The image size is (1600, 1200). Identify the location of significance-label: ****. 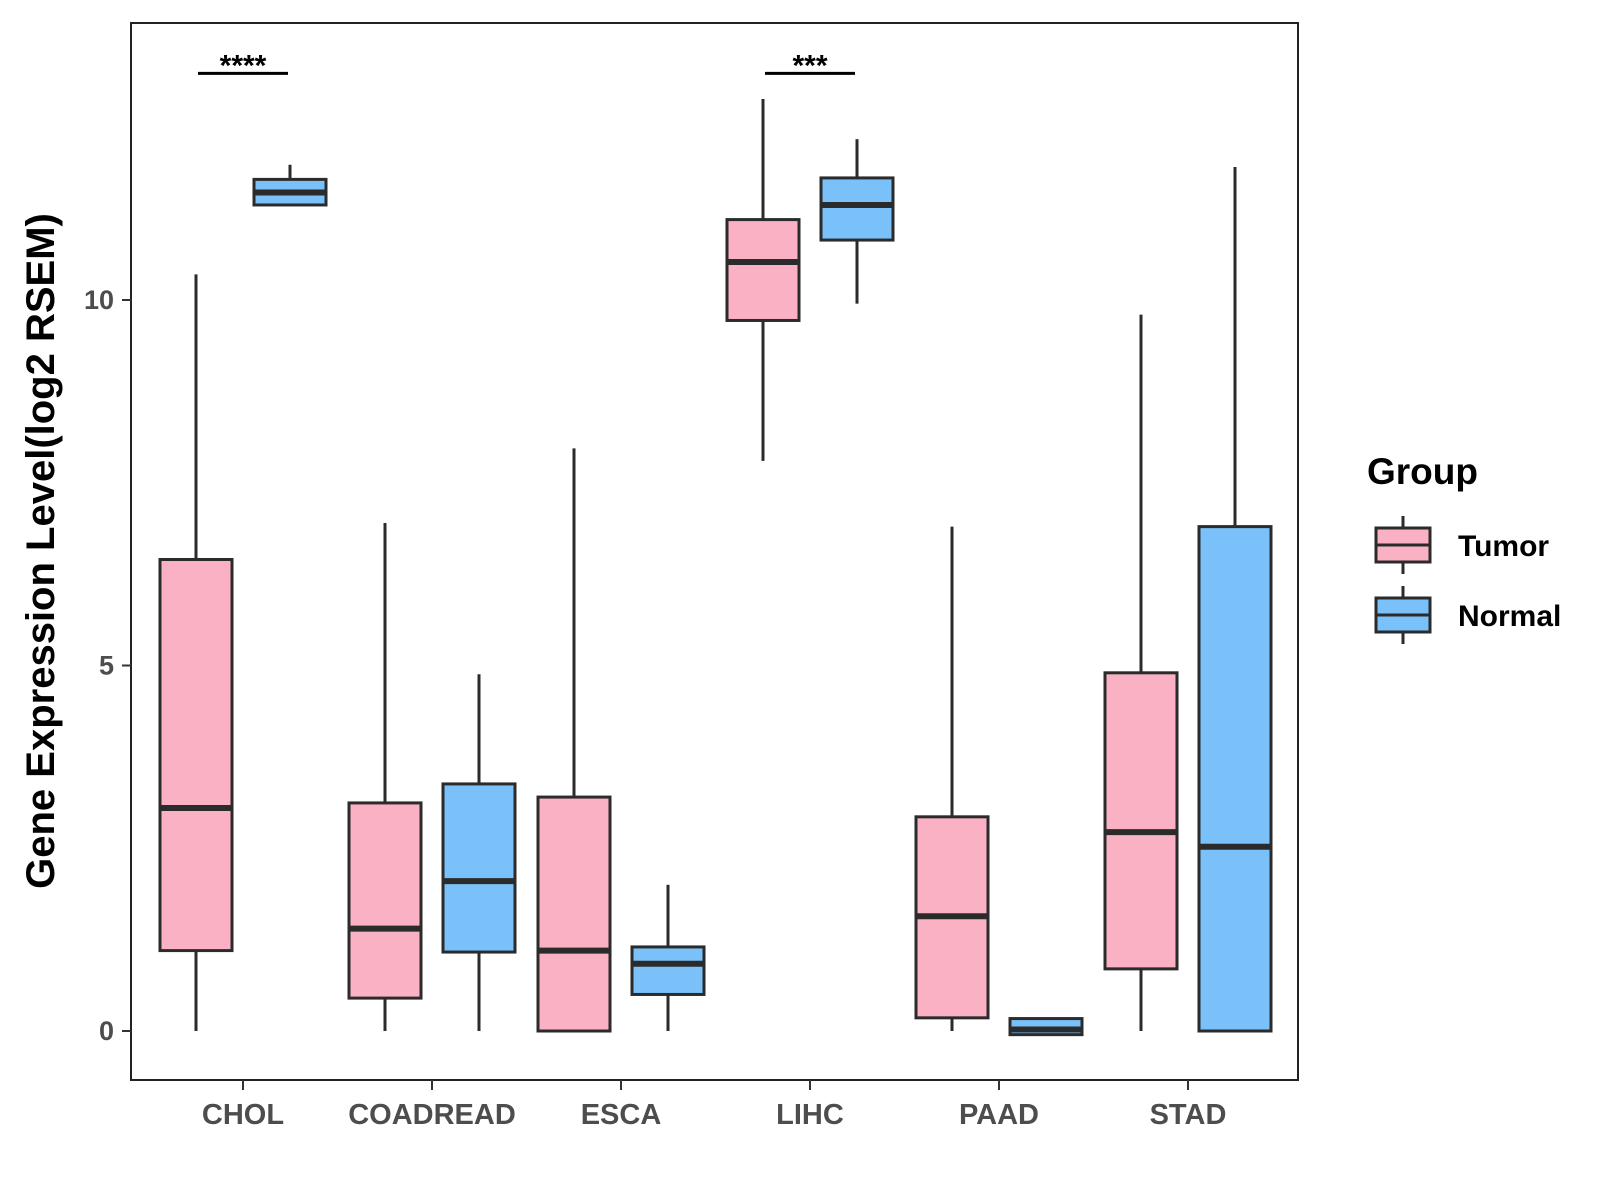
(243, 65).